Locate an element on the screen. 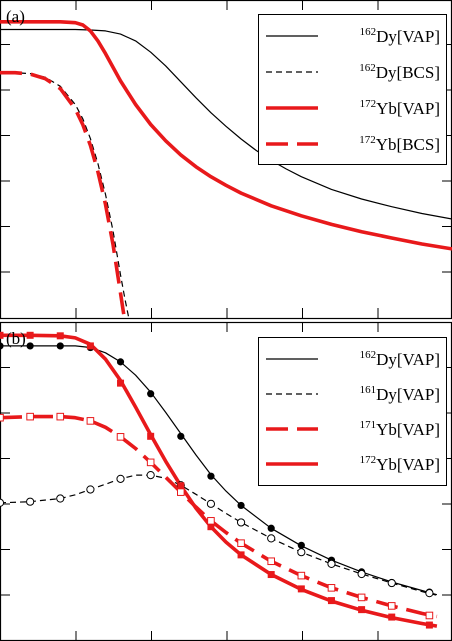 Image resolution: width=452 pixels, height=641 pixels. panel-a-legend: 162Dy[VAP]162Dy[BCS]172Yb[VAP]172Yb[BCS] is located at coordinates (352, 89).